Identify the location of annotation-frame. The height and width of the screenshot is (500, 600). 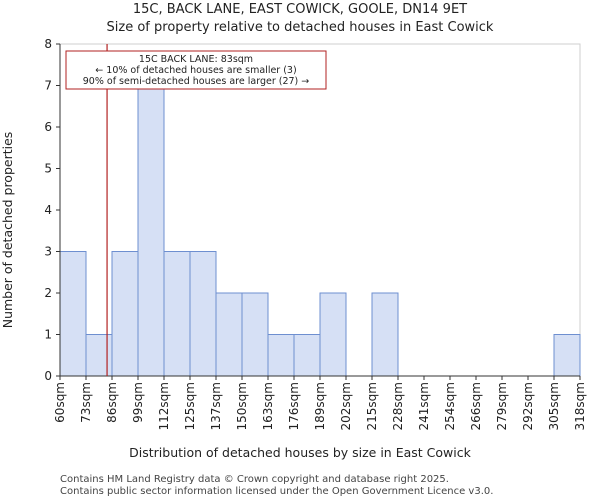
(196, 70).